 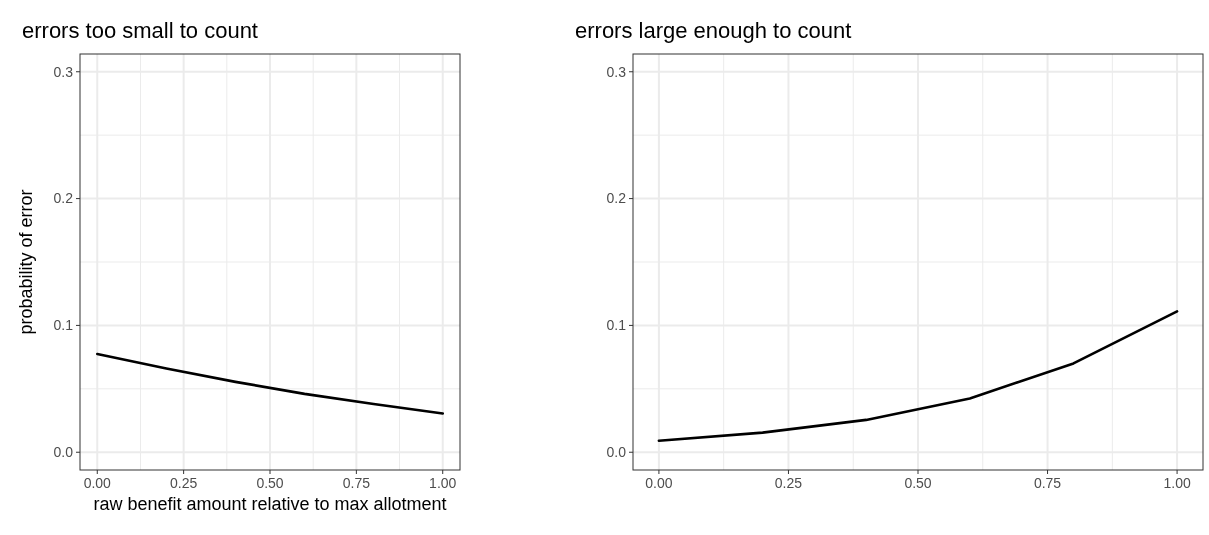 I want to click on x-axis-title: raw benefit amount relative to max allotment, so click(x=270, y=504).